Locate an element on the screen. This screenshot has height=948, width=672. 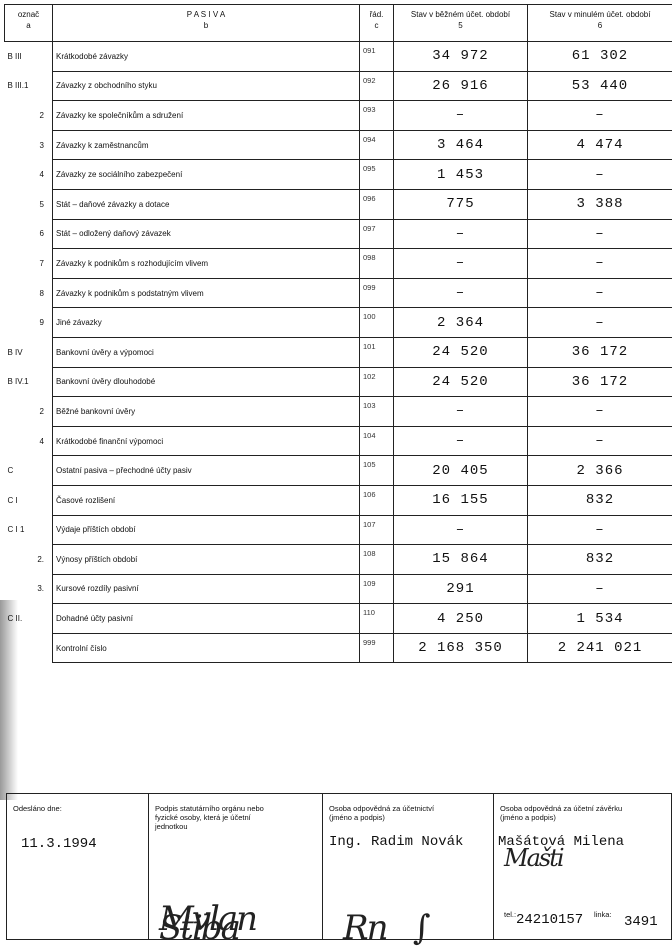
row-mark is located at coordinates (29, 648).